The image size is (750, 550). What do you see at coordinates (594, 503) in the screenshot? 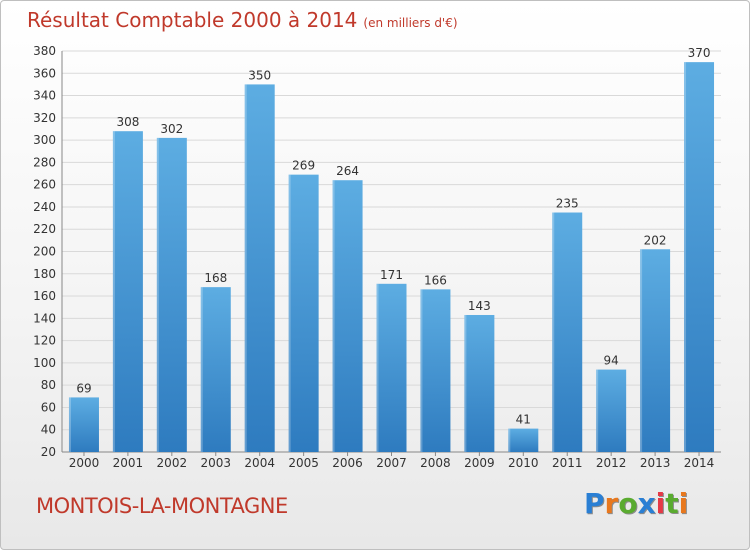
I see `logo-letter: P` at bounding box center [594, 503].